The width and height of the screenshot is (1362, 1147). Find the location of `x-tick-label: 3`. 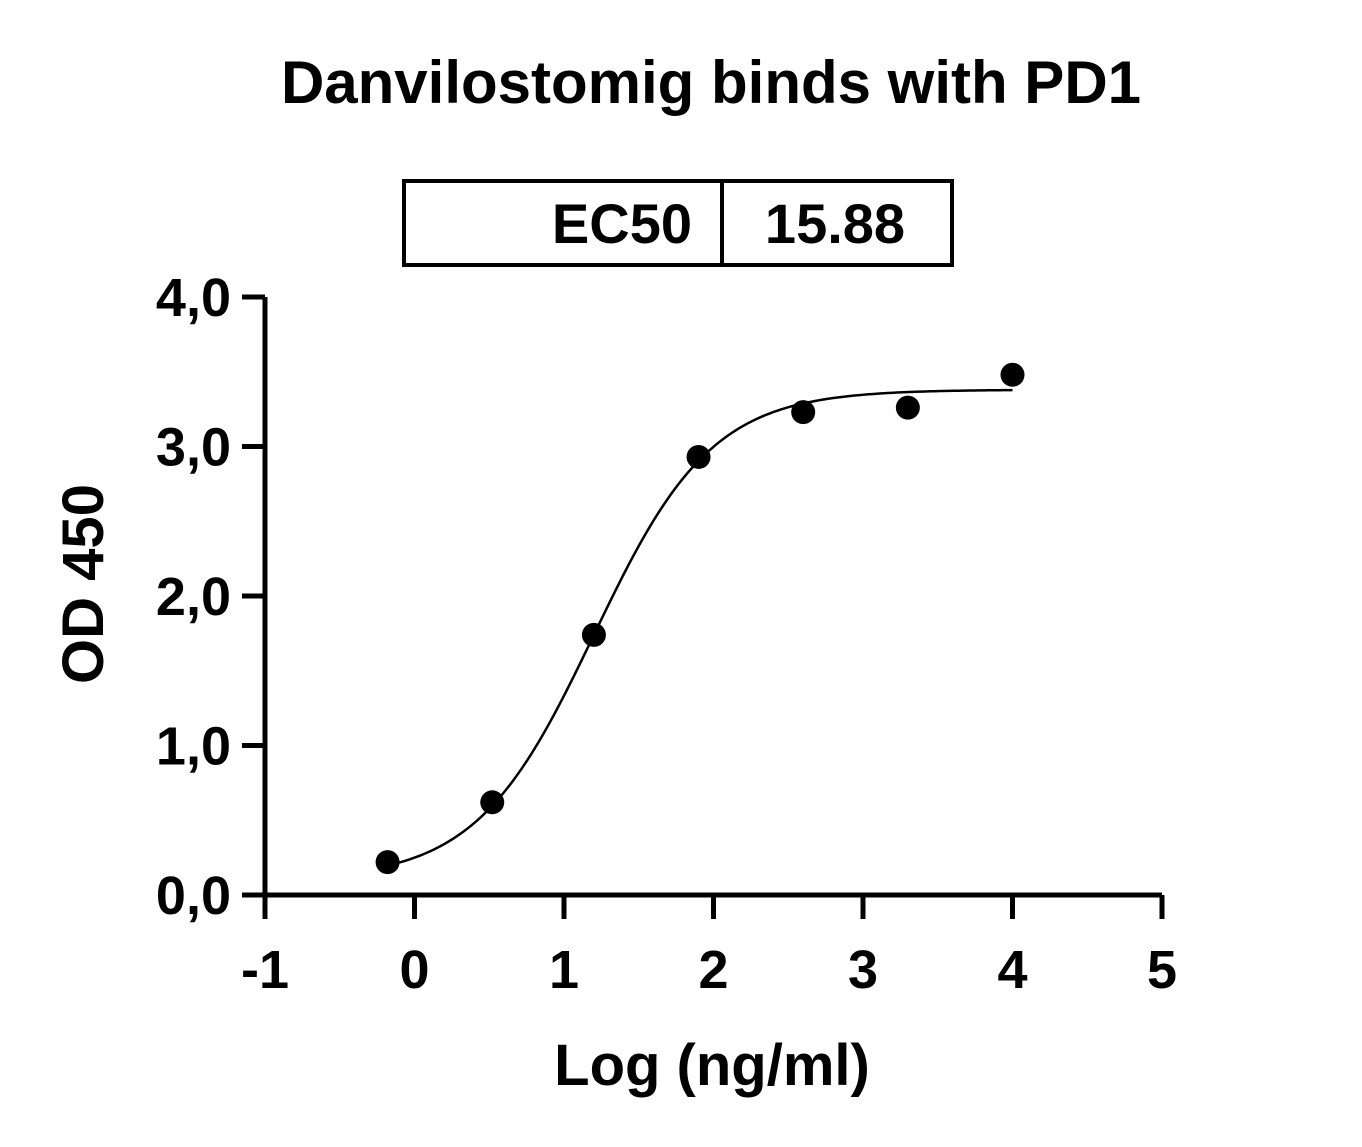

x-tick-label: 3 is located at coordinates (863, 970).